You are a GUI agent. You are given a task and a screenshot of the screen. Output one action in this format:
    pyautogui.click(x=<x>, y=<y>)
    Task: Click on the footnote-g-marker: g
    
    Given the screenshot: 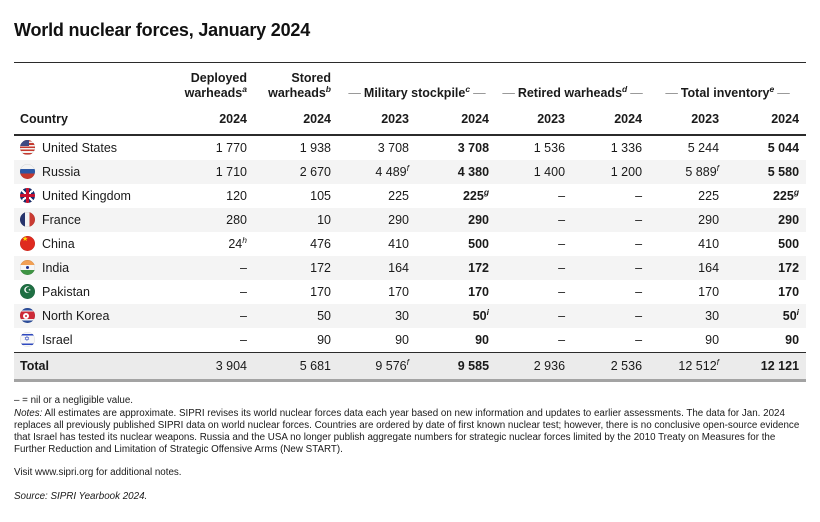 What is the action you would take?
    pyautogui.click(x=486, y=191)
    